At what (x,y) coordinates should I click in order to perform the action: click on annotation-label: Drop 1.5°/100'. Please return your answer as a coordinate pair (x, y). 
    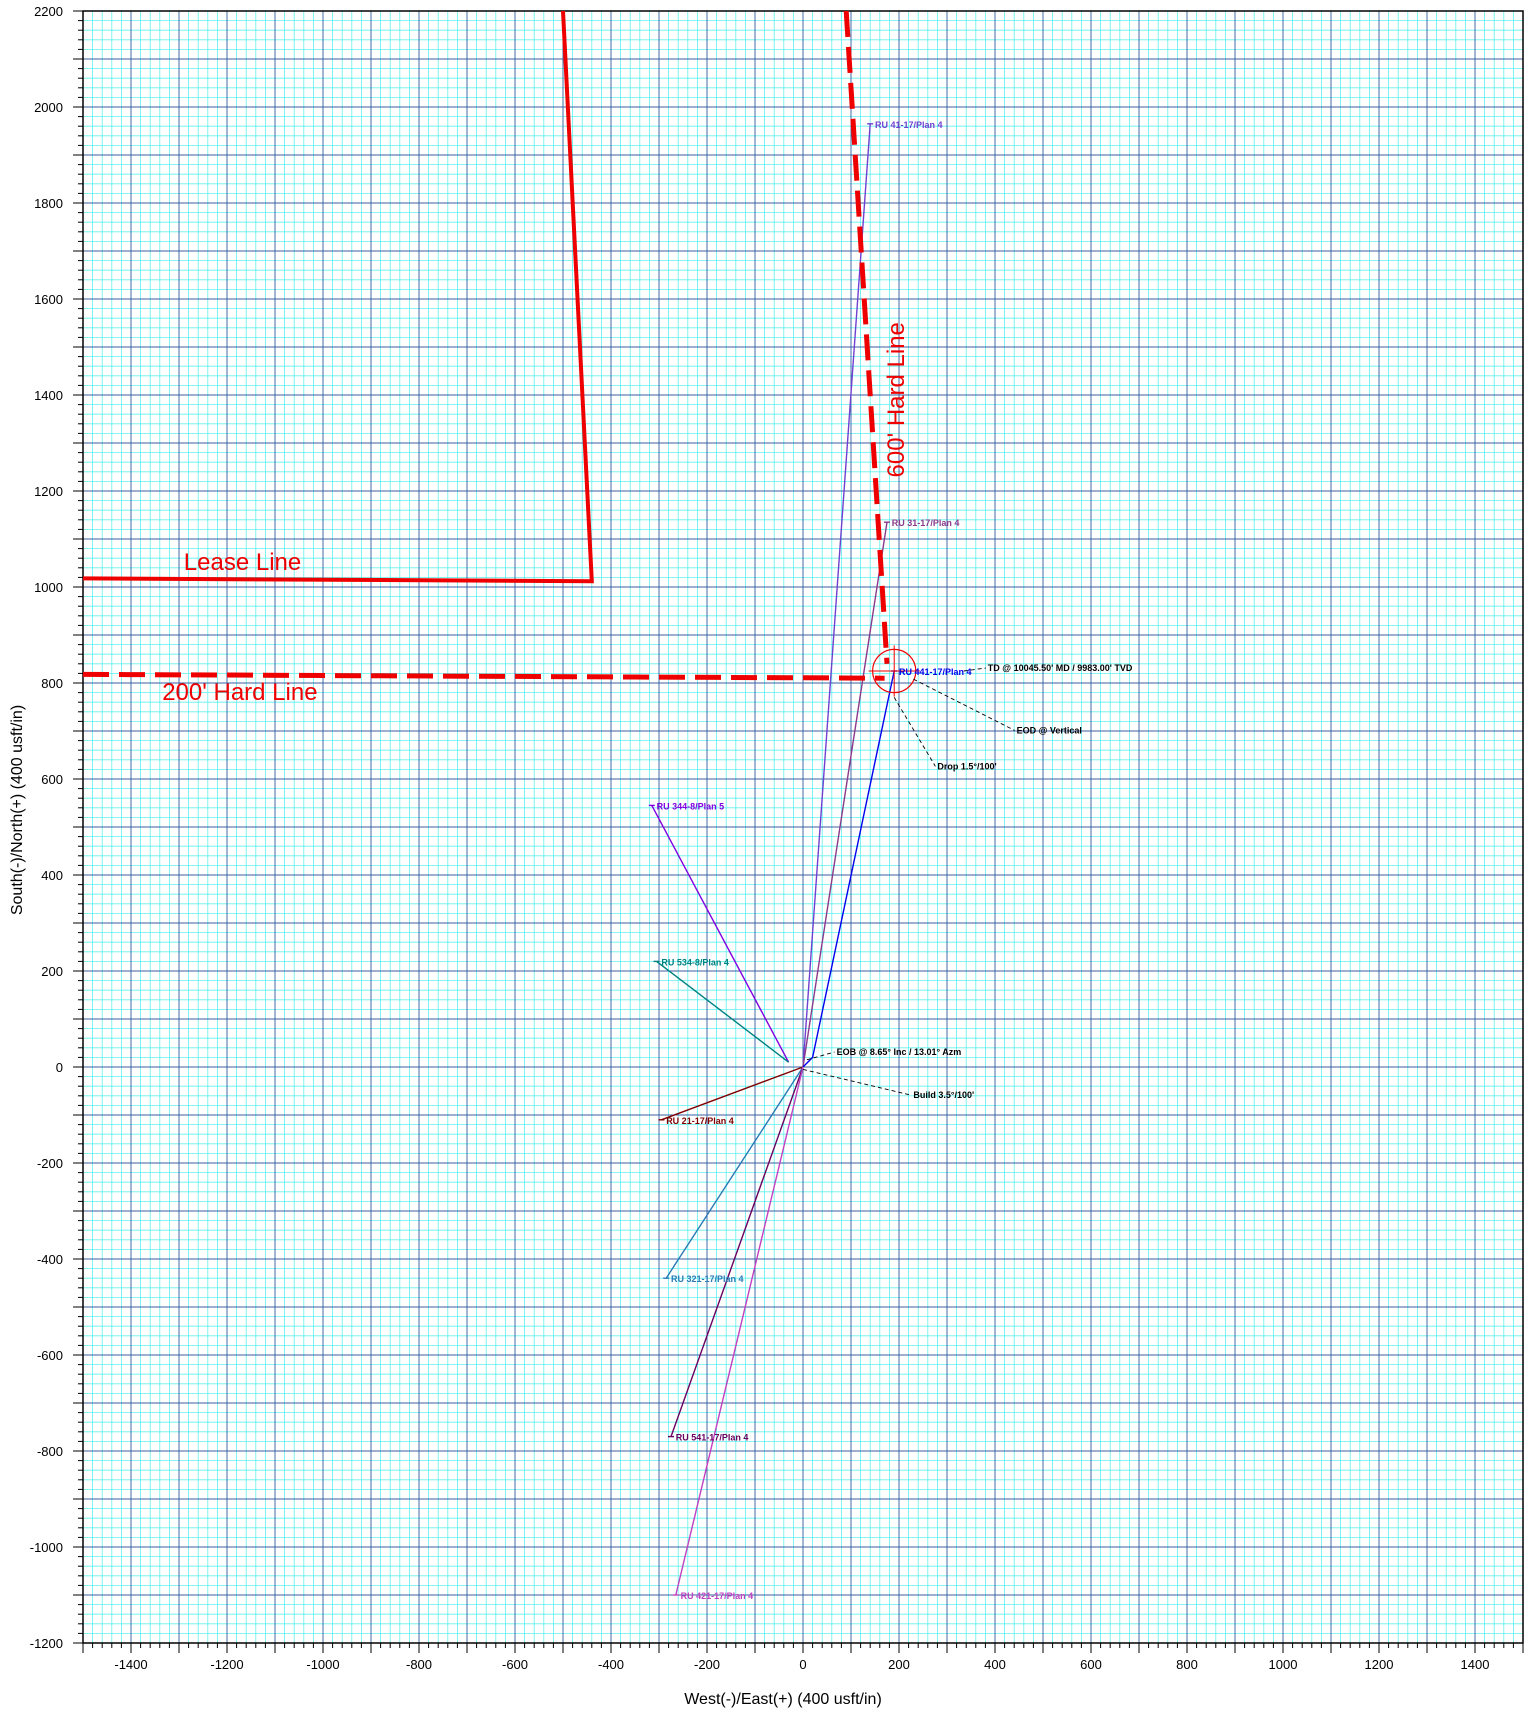
    Looking at the image, I should click on (966, 766).